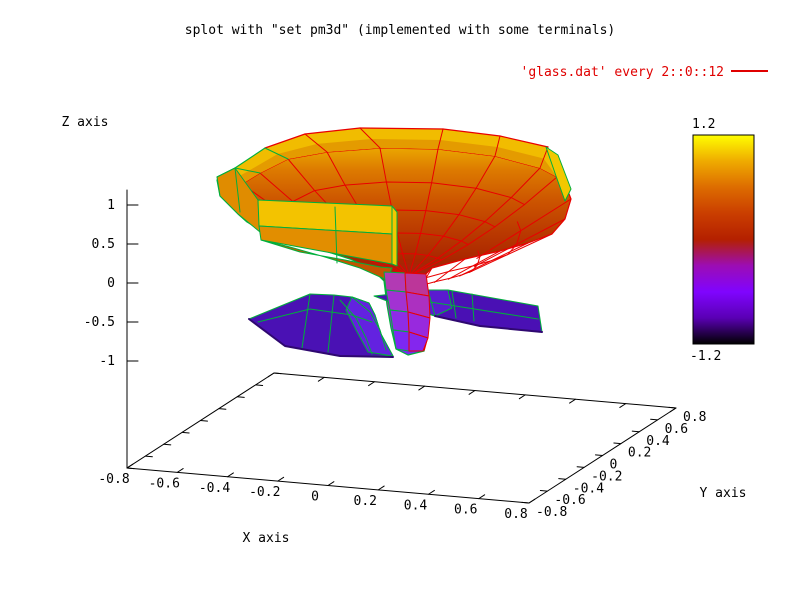  What do you see at coordinates (588, 488) in the screenshot?
I see `y-tick-label: -0.4` at bounding box center [588, 488].